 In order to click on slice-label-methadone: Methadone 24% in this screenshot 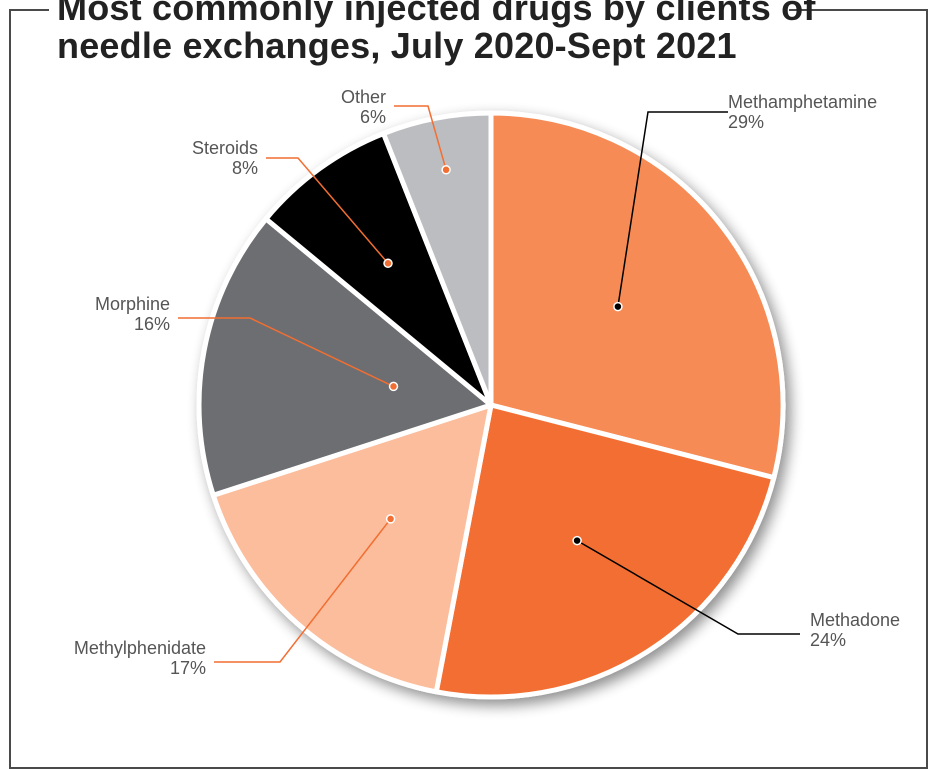, I will do `click(855, 630)`.